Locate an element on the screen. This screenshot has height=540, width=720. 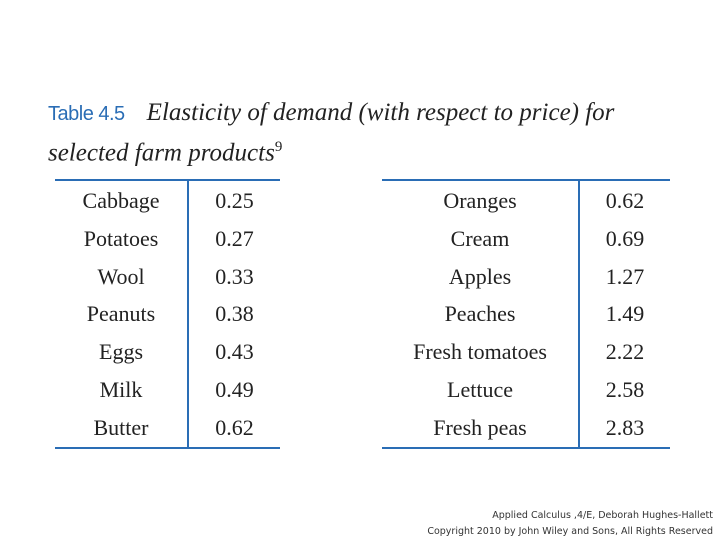
product-name: Wool is located at coordinates (121, 276).